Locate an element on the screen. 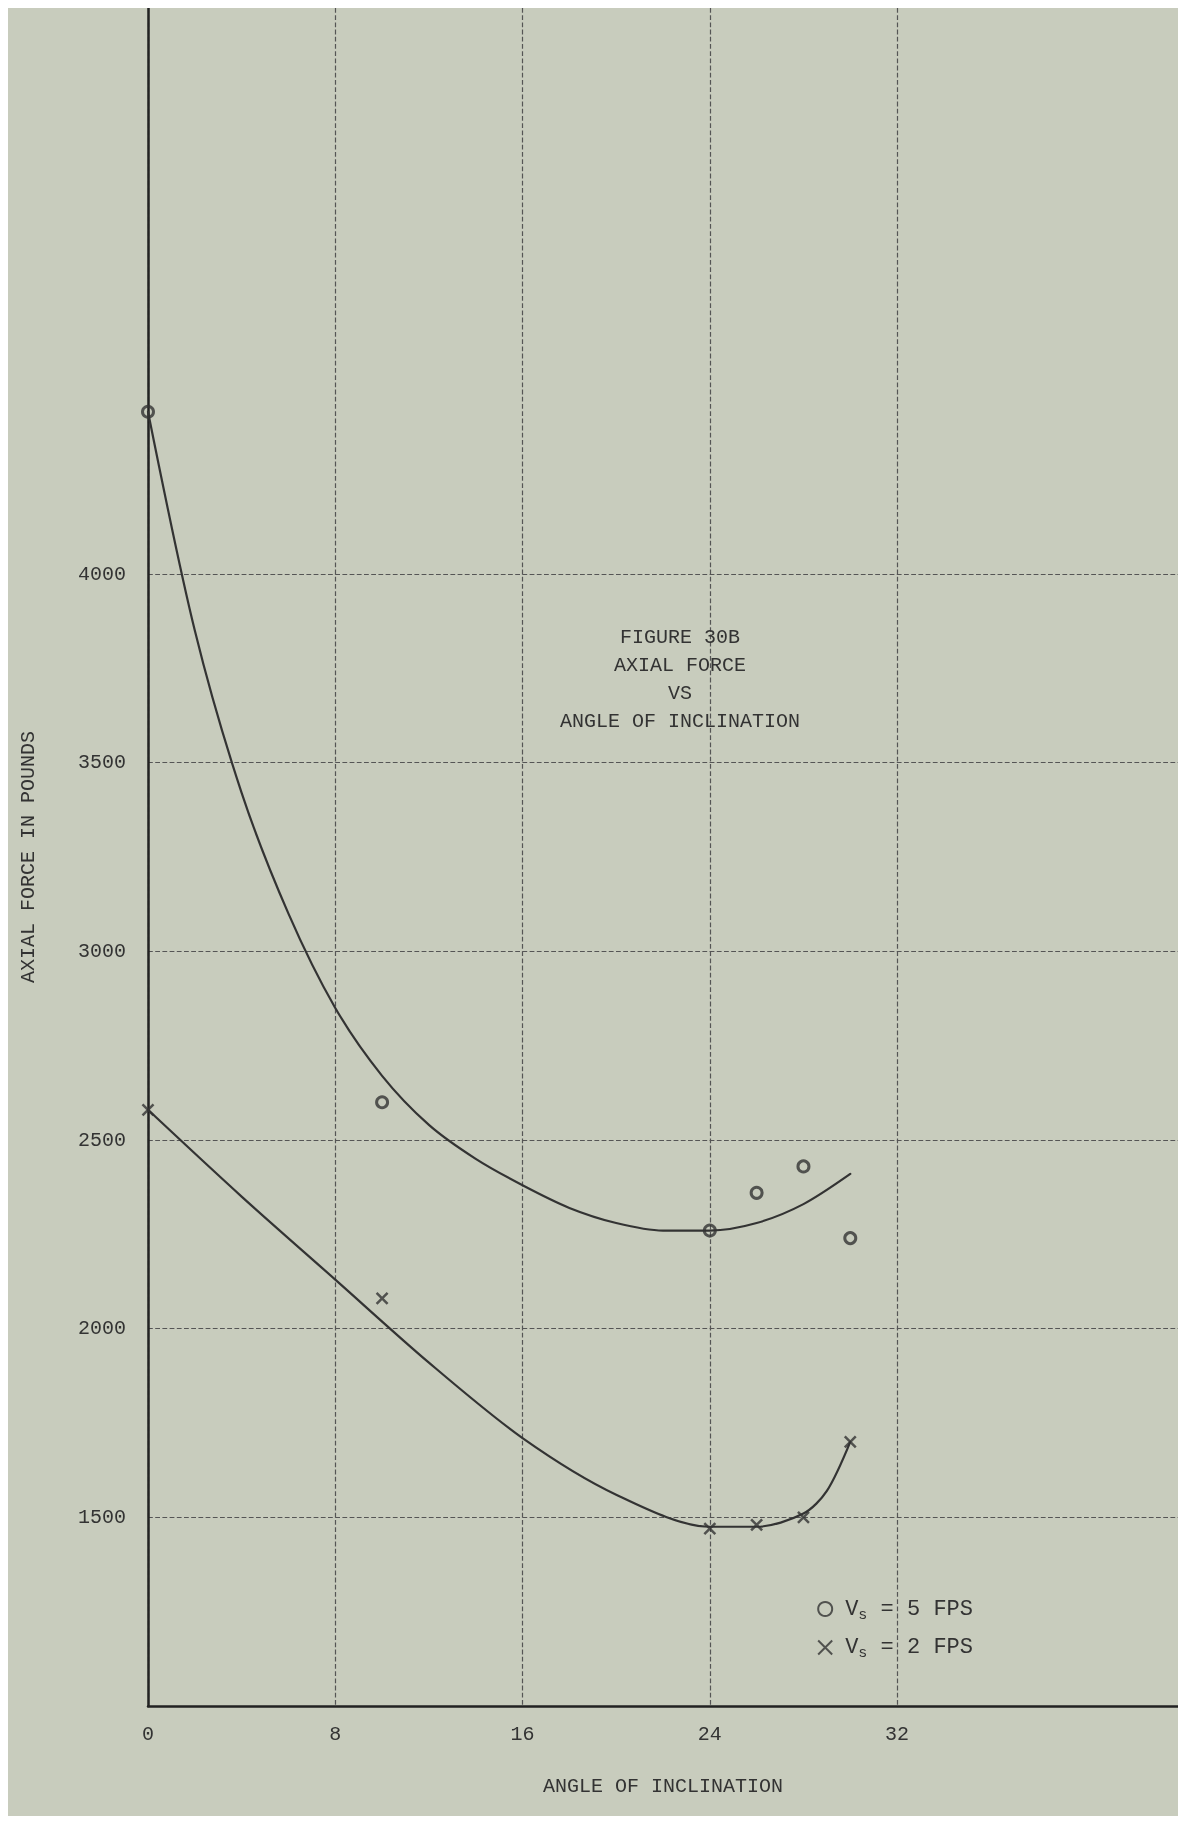 The width and height of the screenshot is (1186, 1824). y-tick-label: 4000 is located at coordinates (101, 574).